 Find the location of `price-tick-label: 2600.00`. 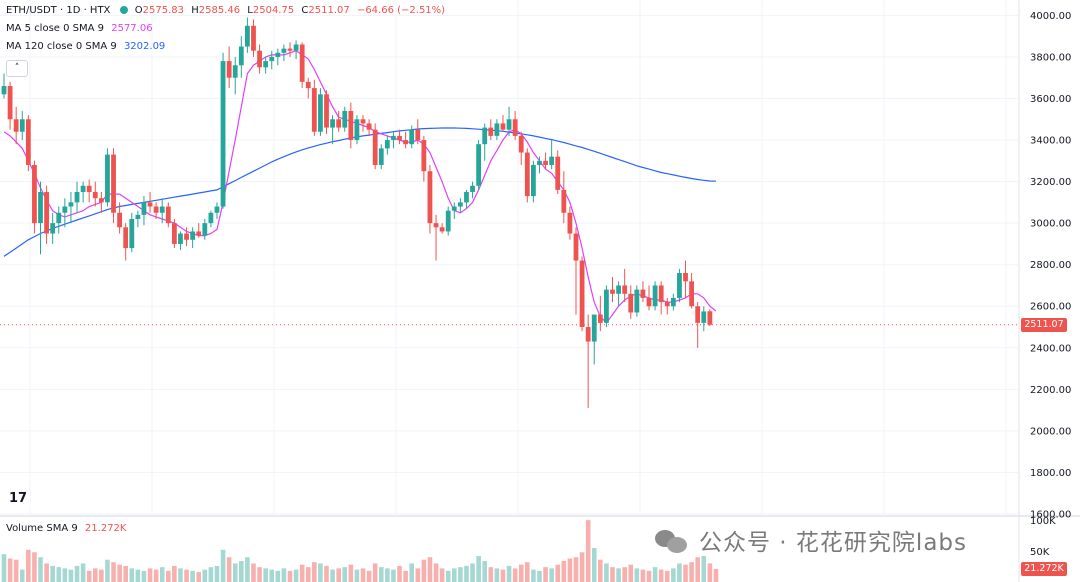

price-tick-label: 2600.00 is located at coordinates (1050, 307).